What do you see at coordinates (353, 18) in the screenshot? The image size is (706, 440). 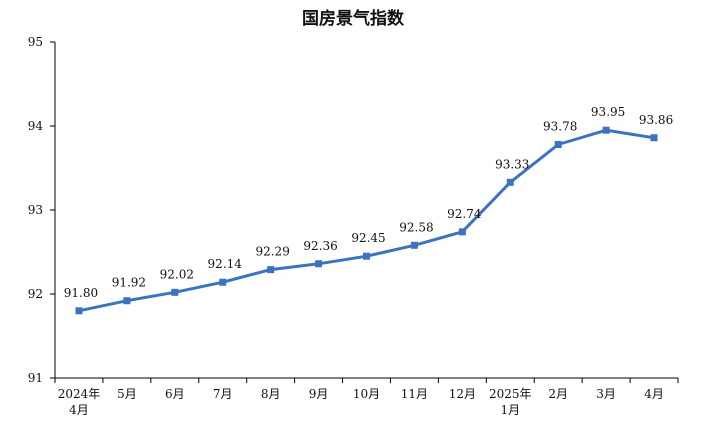 I see `chart-title: 国房景气指数` at bounding box center [353, 18].